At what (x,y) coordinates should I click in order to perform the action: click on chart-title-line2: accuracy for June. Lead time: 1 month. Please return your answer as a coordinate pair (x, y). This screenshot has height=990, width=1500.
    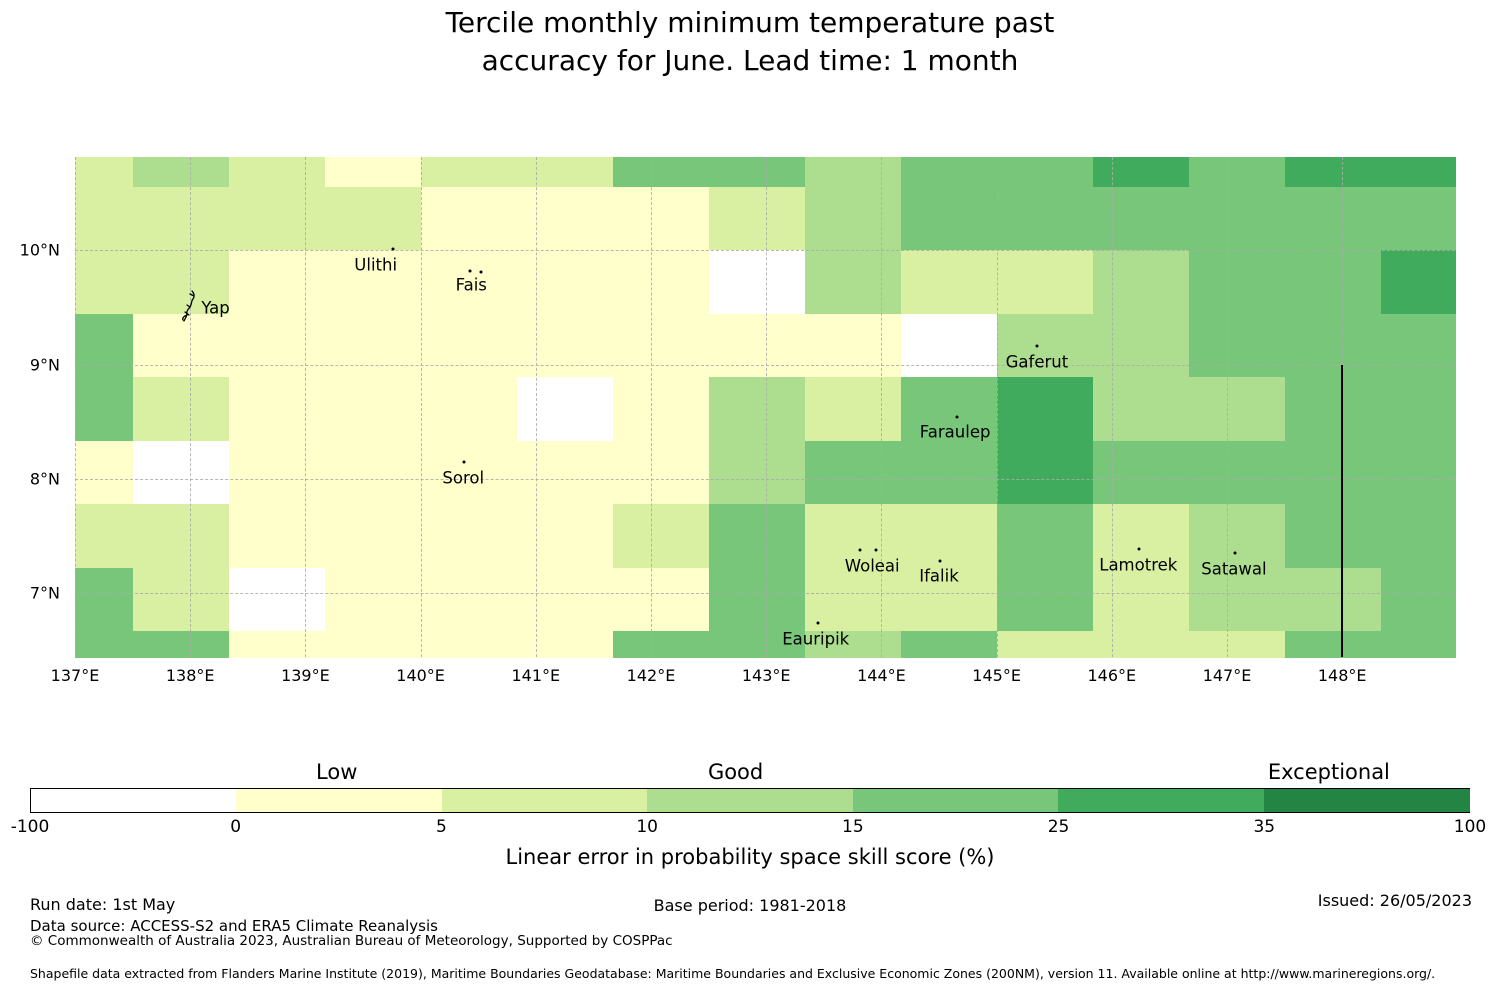
    Looking at the image, I should click on (750, 60).